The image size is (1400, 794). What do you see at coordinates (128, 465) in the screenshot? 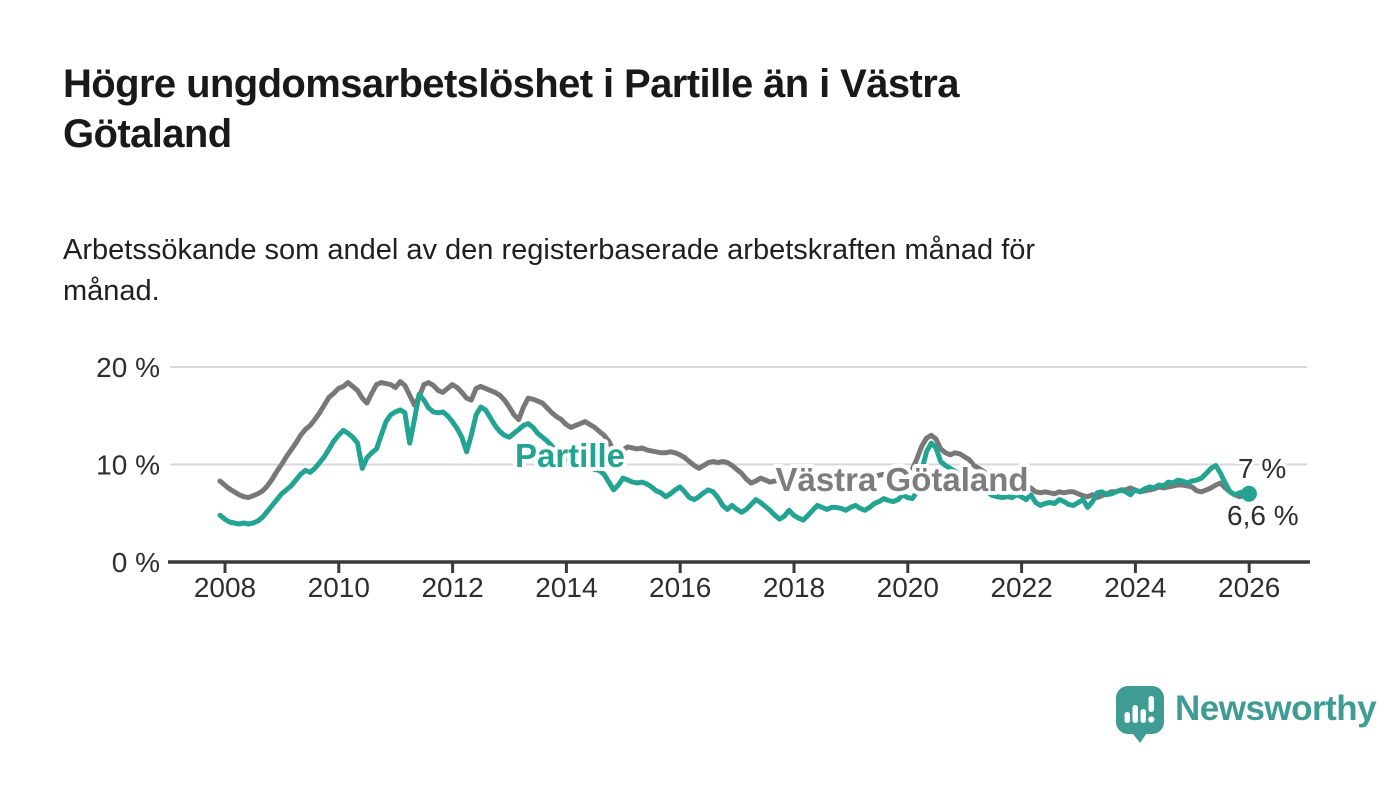
I see `y-axis-label: 10 %` at bounding box center [128, 465].